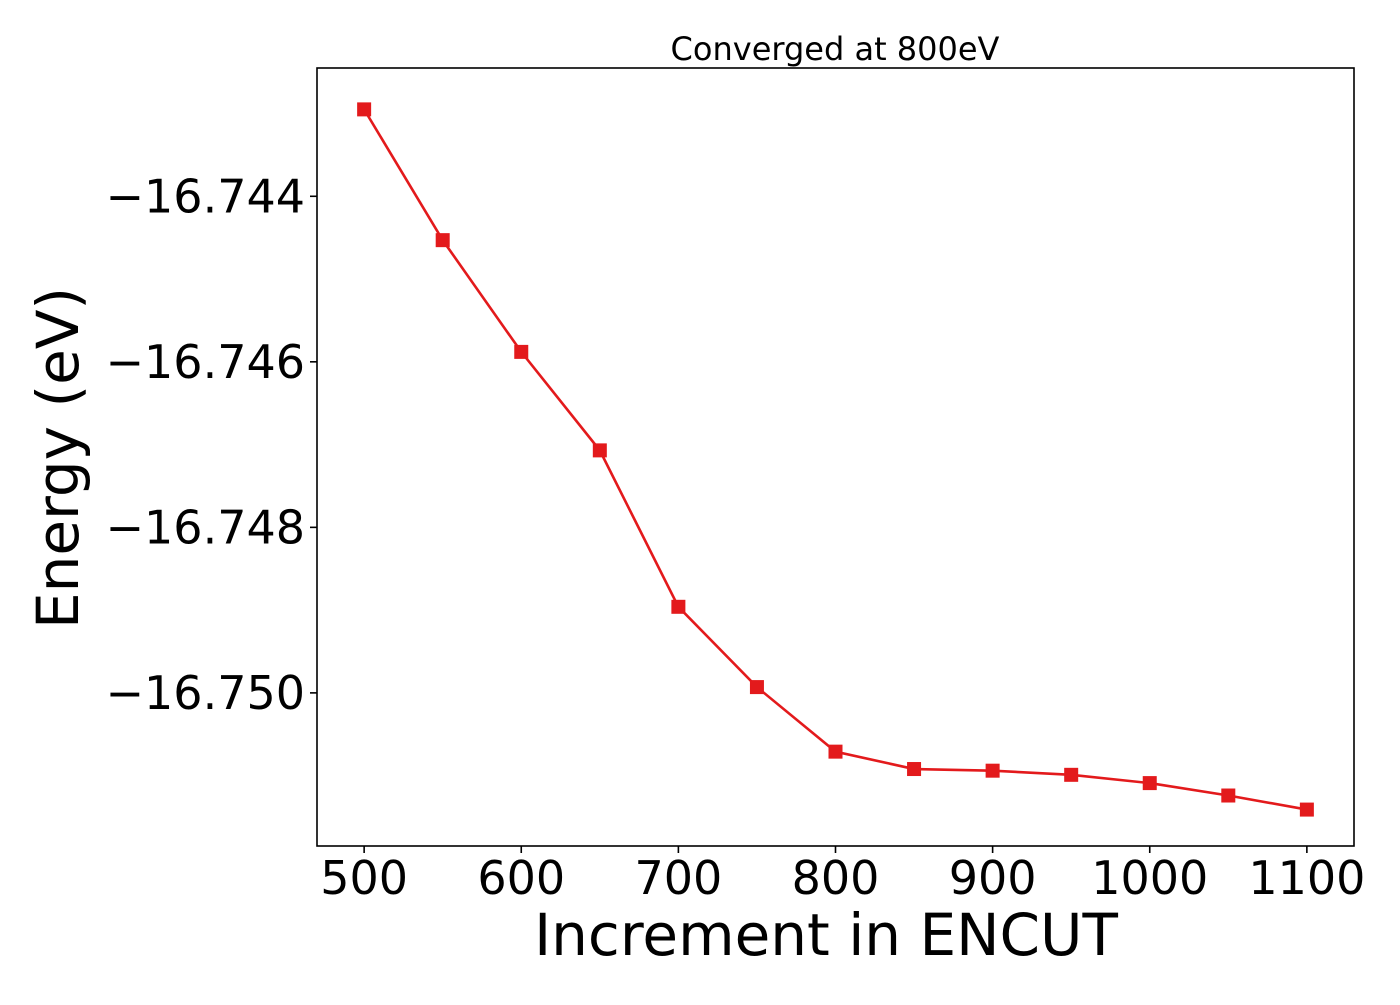  Describe the element at coordinates (206, 527) in the screenshot. I see `y-tick-label: −16.748` at that location.